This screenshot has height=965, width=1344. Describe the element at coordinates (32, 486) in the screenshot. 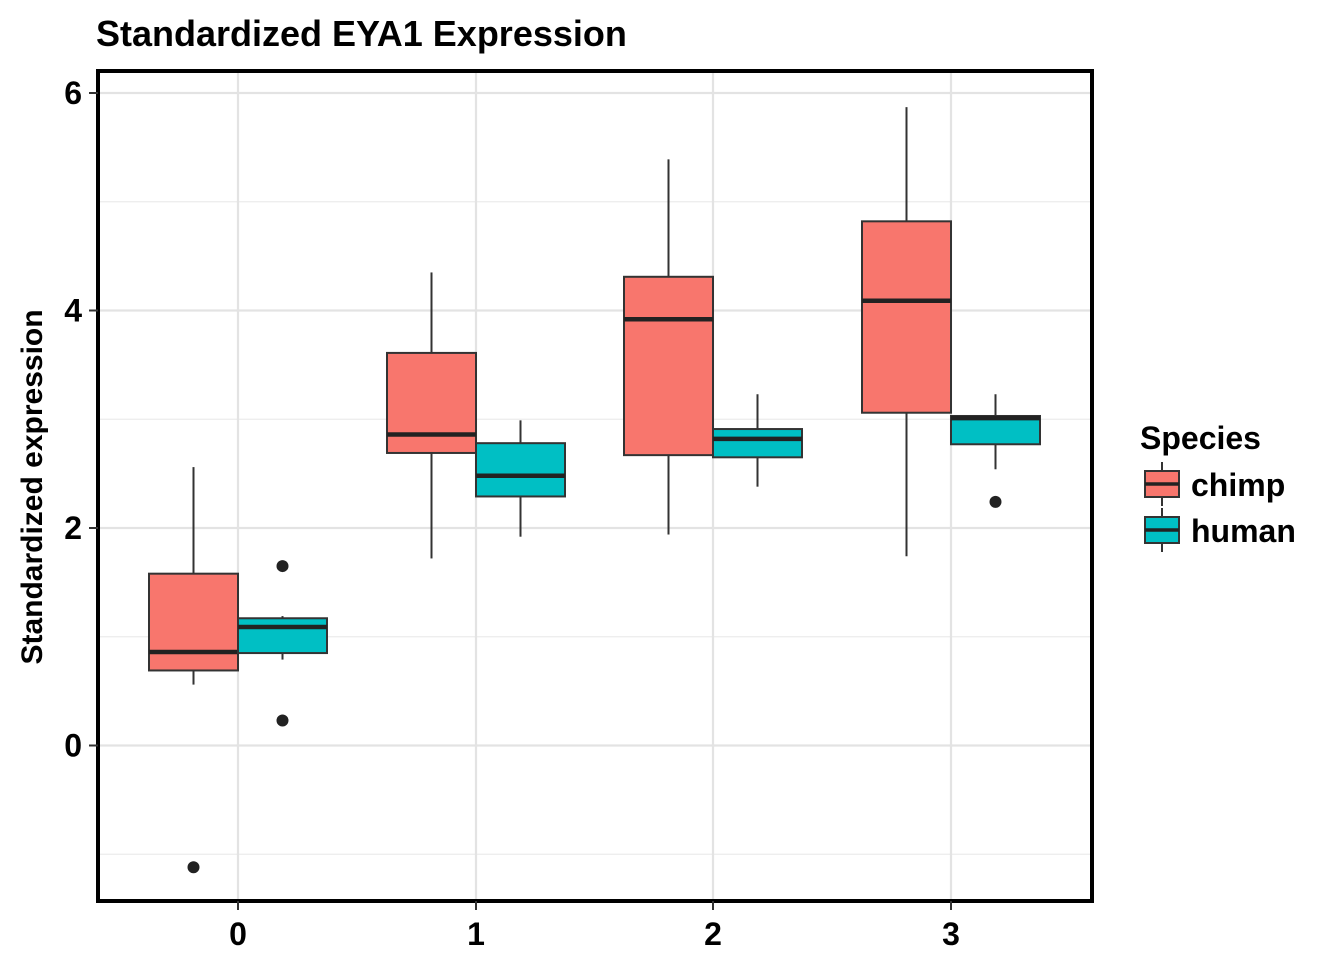

I see `y-axis-label: Standardized expression` at that location.